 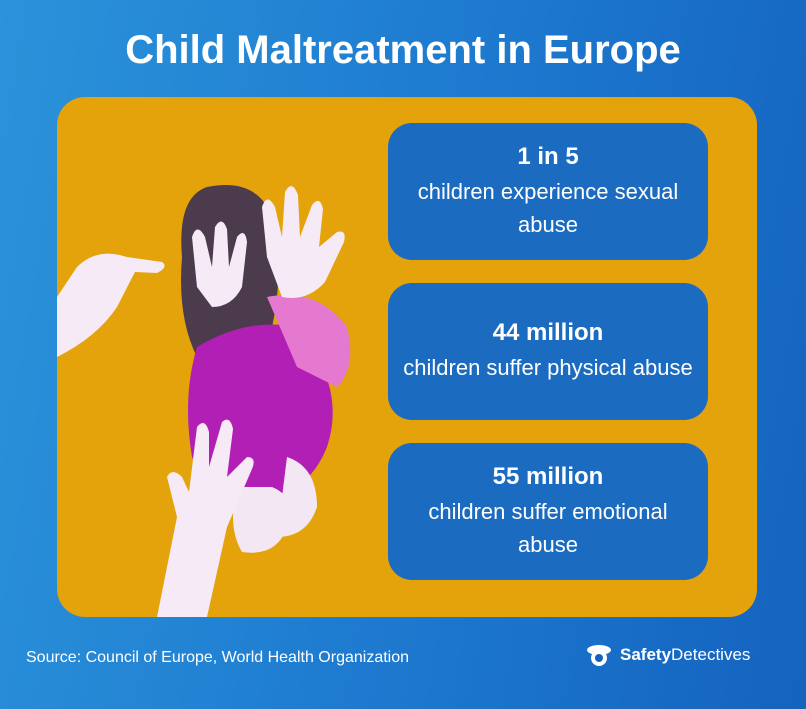 I want to click on brand: Safety Detectives, so click(x=667, y=655).